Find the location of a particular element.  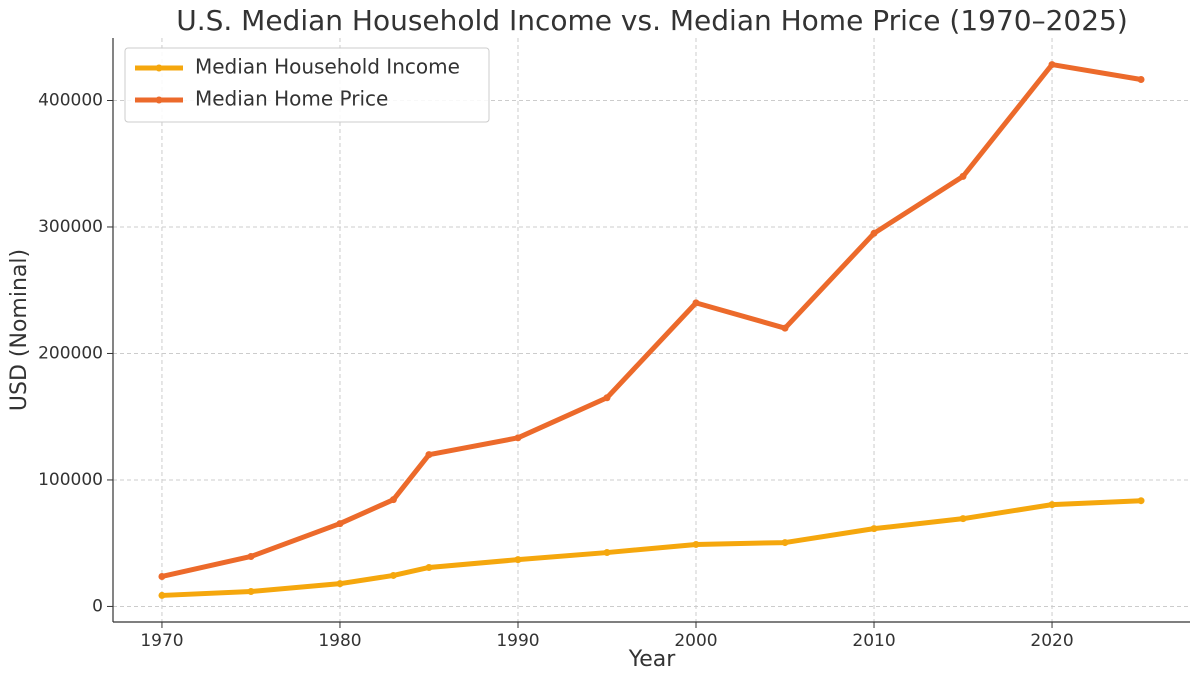

x-tick-label: 1970 is located at coordinates (161, 641).